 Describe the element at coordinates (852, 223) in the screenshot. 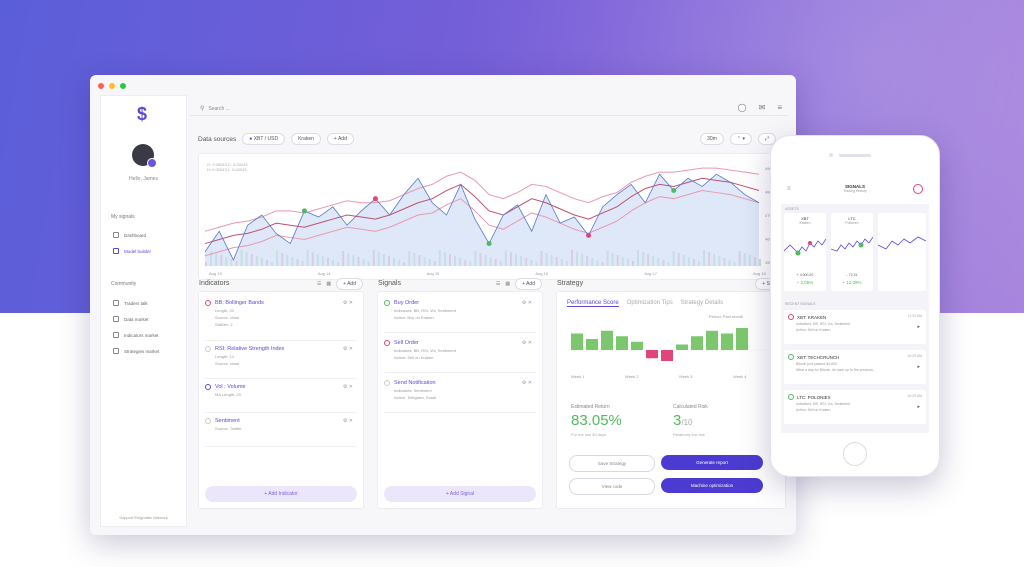

I see `asset-exchange: Poloniex` at that location.